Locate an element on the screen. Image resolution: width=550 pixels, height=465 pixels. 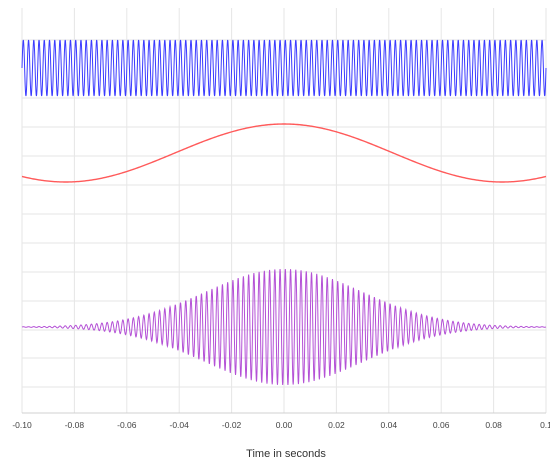
x-axis-label: Time in seconds is located at coordinates (286, 454).